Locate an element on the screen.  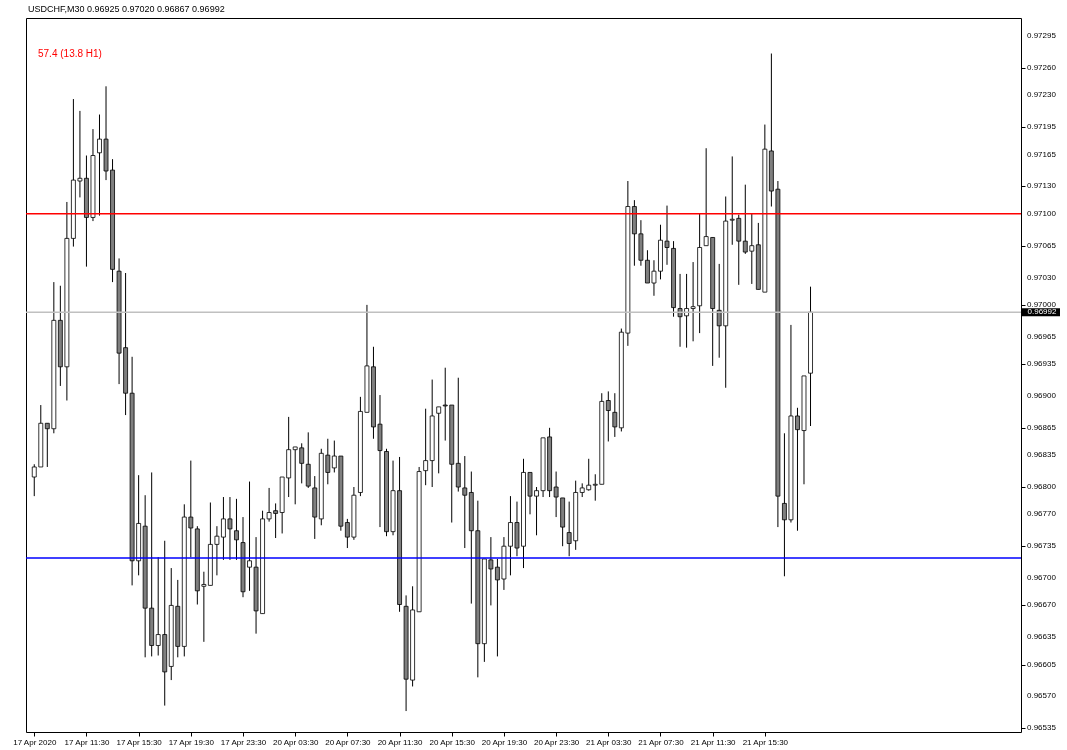
y-tick-label: 0.96900 is located at coordinates (1042, 395).